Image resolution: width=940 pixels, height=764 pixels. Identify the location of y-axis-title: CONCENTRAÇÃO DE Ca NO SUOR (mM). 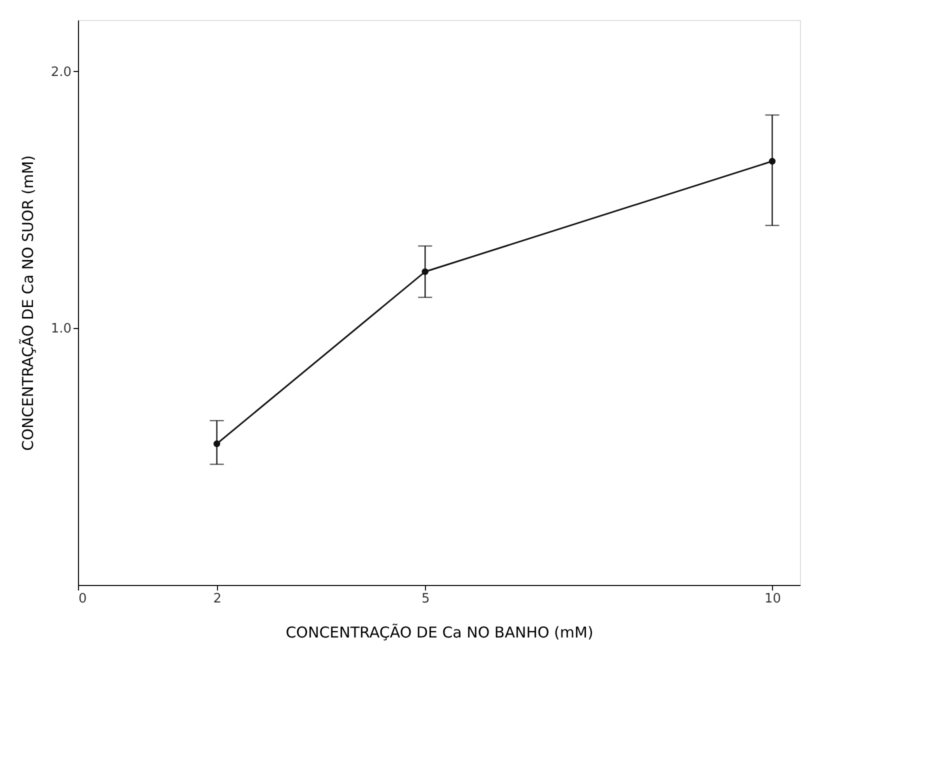
(27, 303).